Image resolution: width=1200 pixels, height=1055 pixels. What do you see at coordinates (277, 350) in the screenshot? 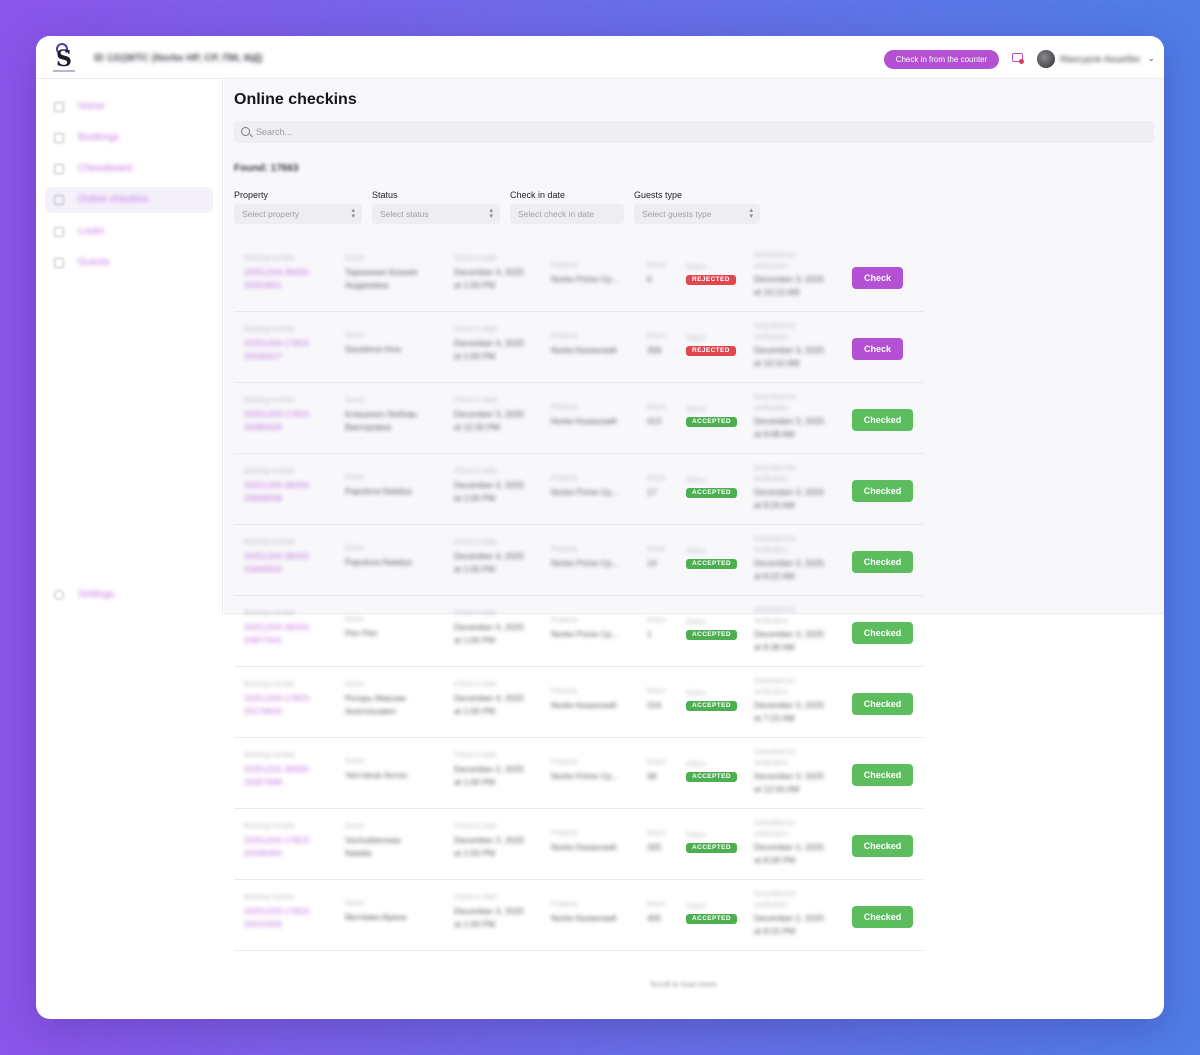
I see `booking-number: 20251204-17823- 20160107` at bounding box center [277, 350].